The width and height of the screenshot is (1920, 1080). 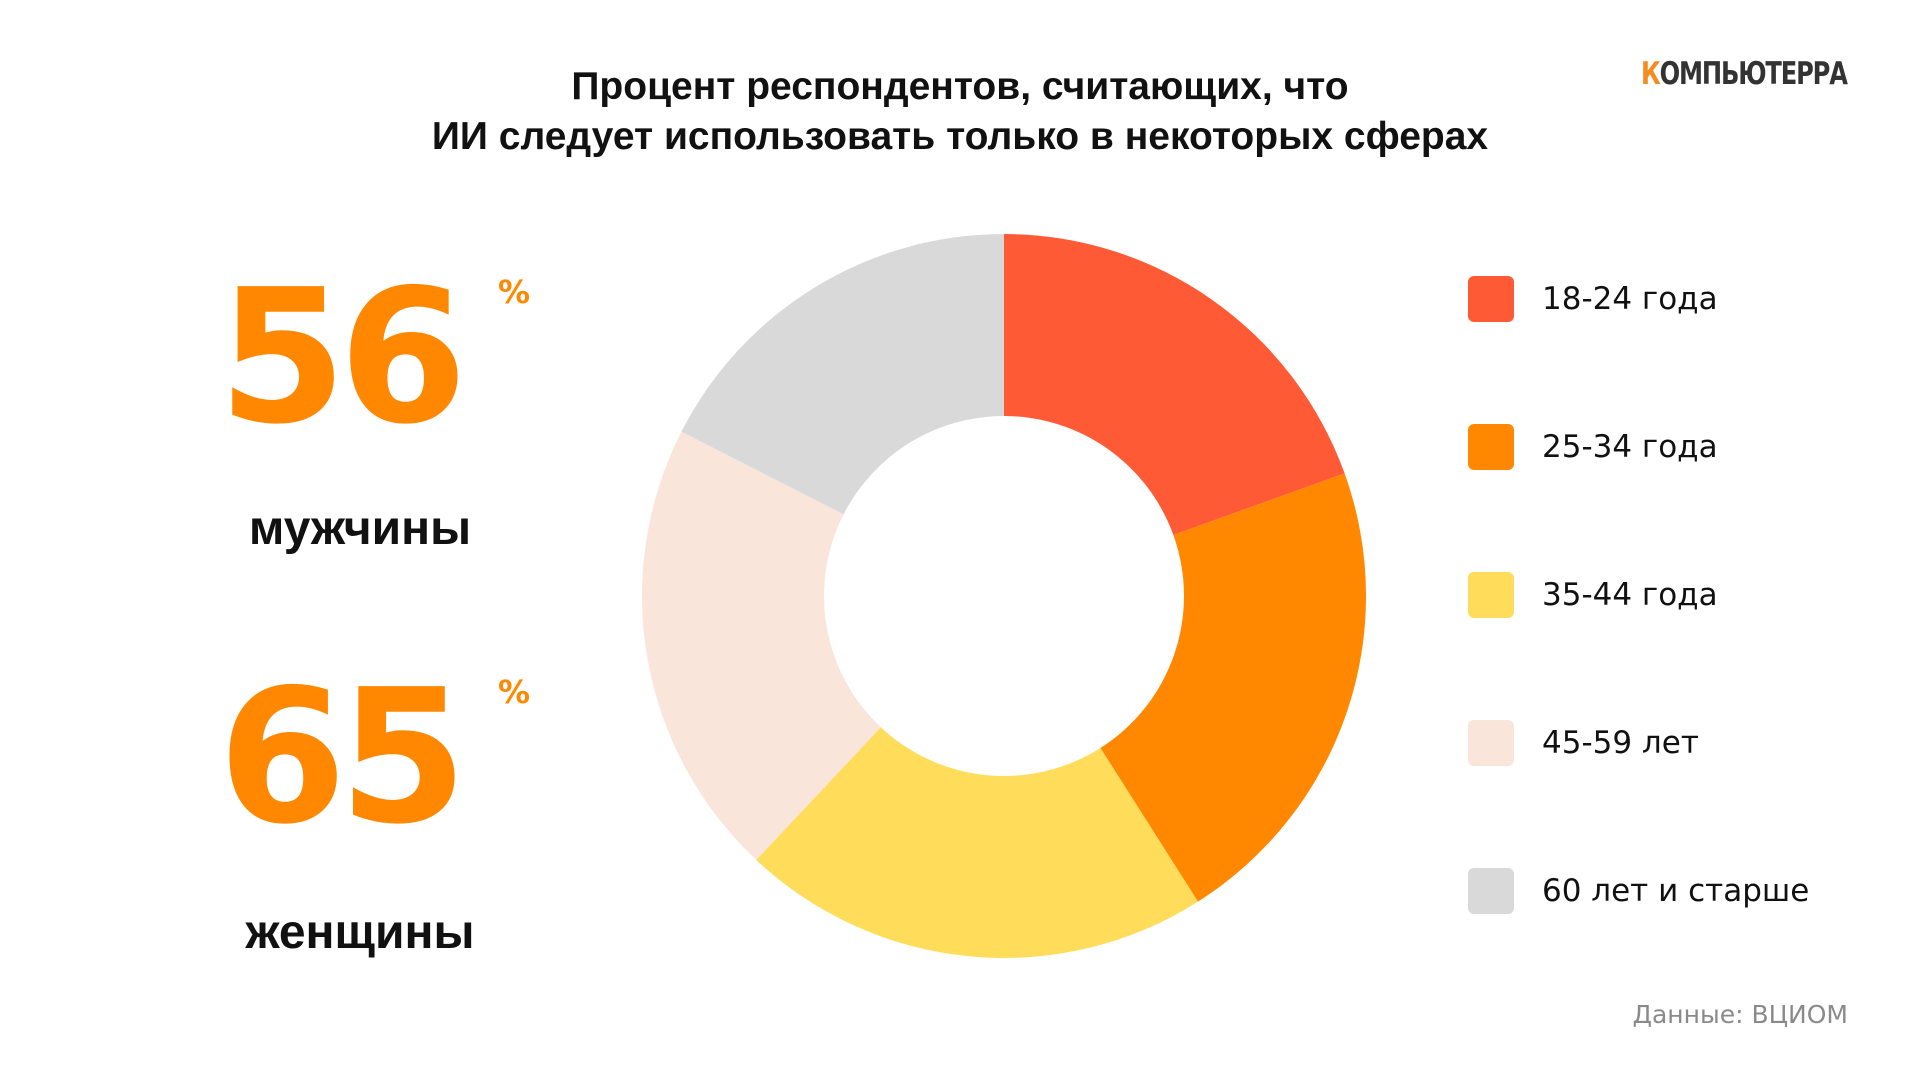 I want to click on chart-title-line-1: Процент респондентов, считающих, что, so click(x=960, y=86).